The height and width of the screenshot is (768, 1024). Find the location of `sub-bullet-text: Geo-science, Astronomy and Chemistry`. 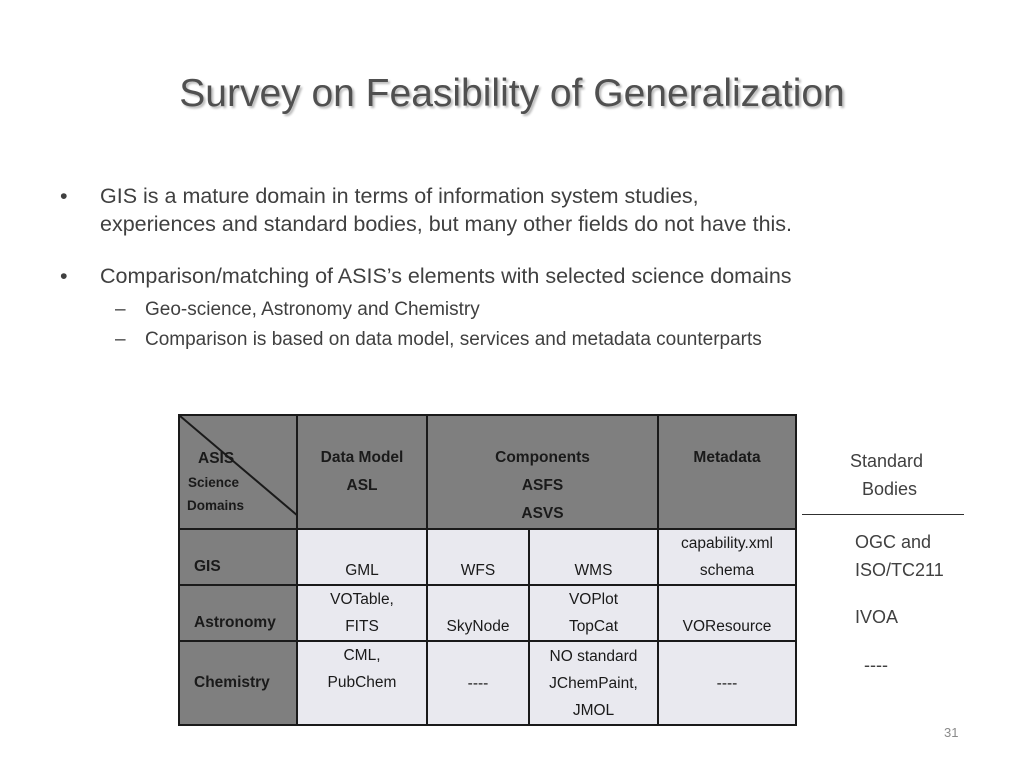

sub-bullet-text: Geo-science, Astronomy and Chemistry is located at coordinates (312, 309).